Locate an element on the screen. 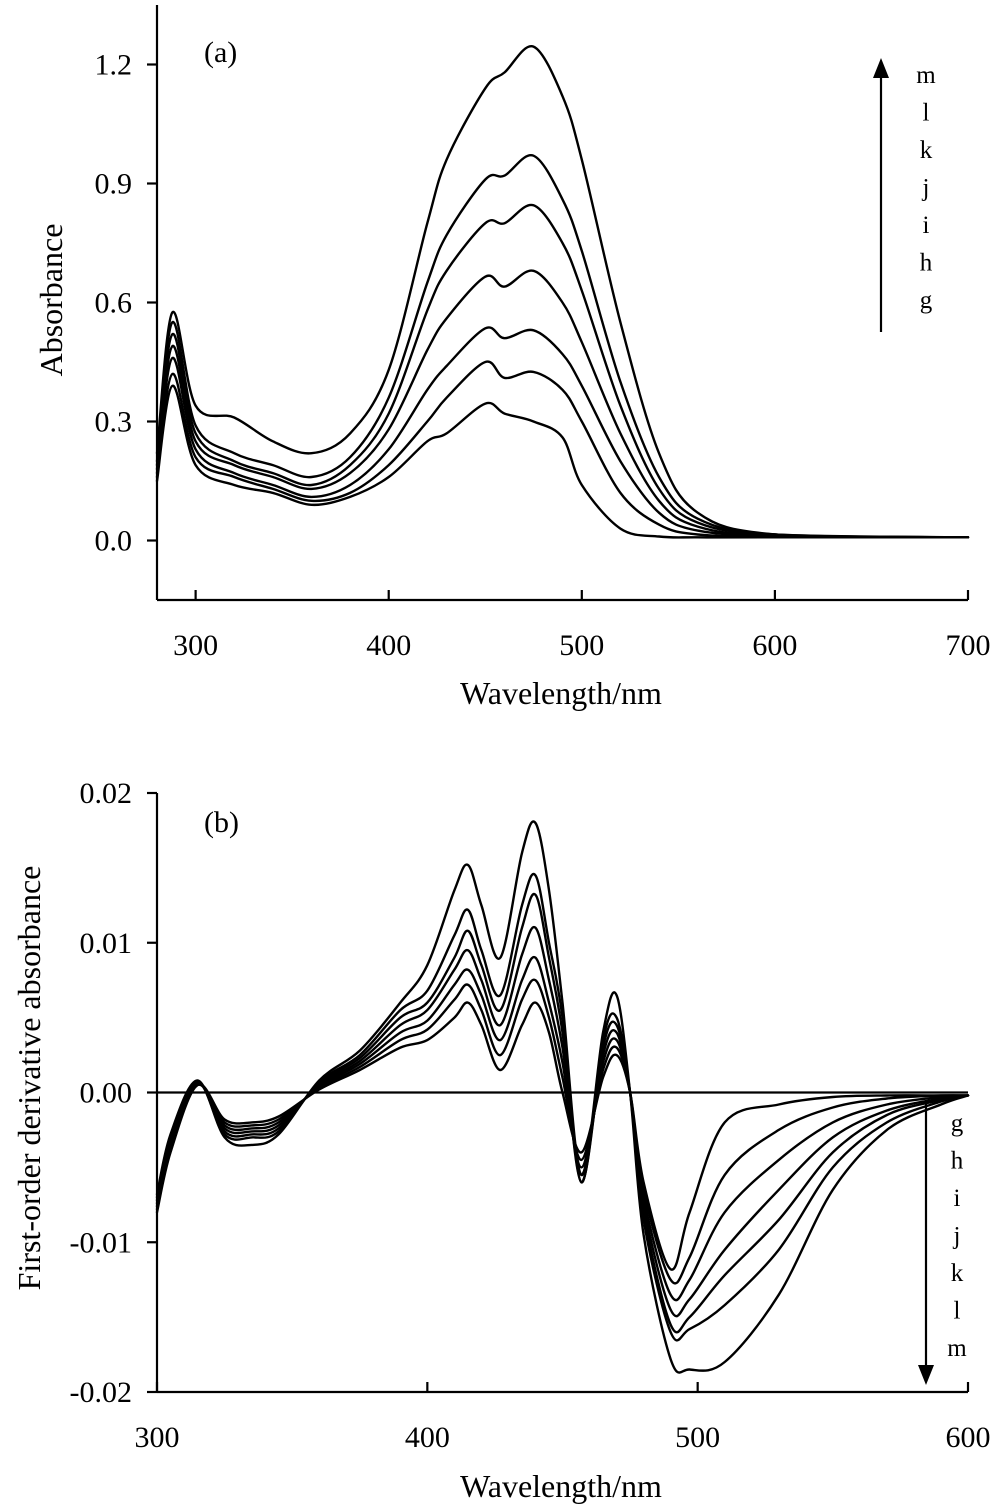 The image size is (1000, 1511). panel-b-x-tick-label: 400 is located at coordinates (427, 1437).